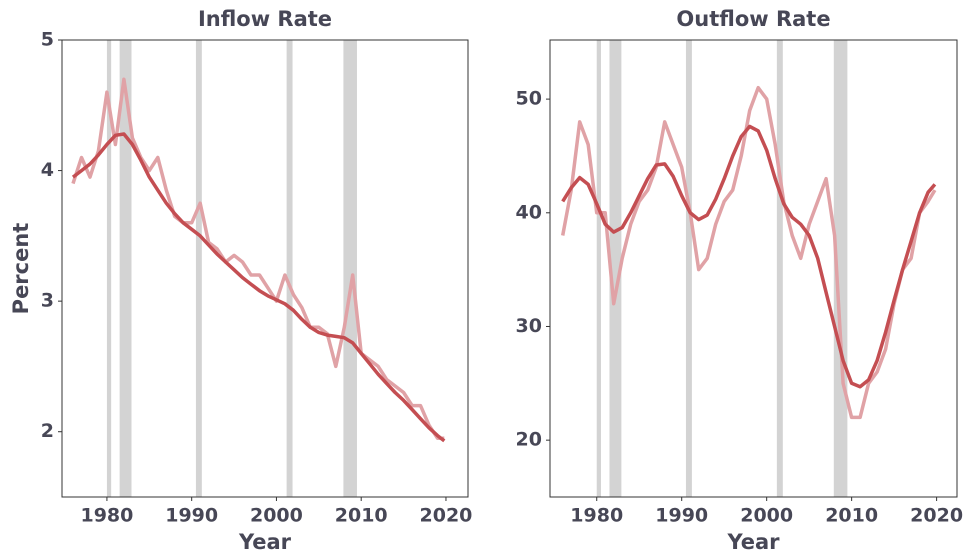 This screenshot has height=555, width=969. I want to click on chart-title: Inflow Rate, so click(265, 19).